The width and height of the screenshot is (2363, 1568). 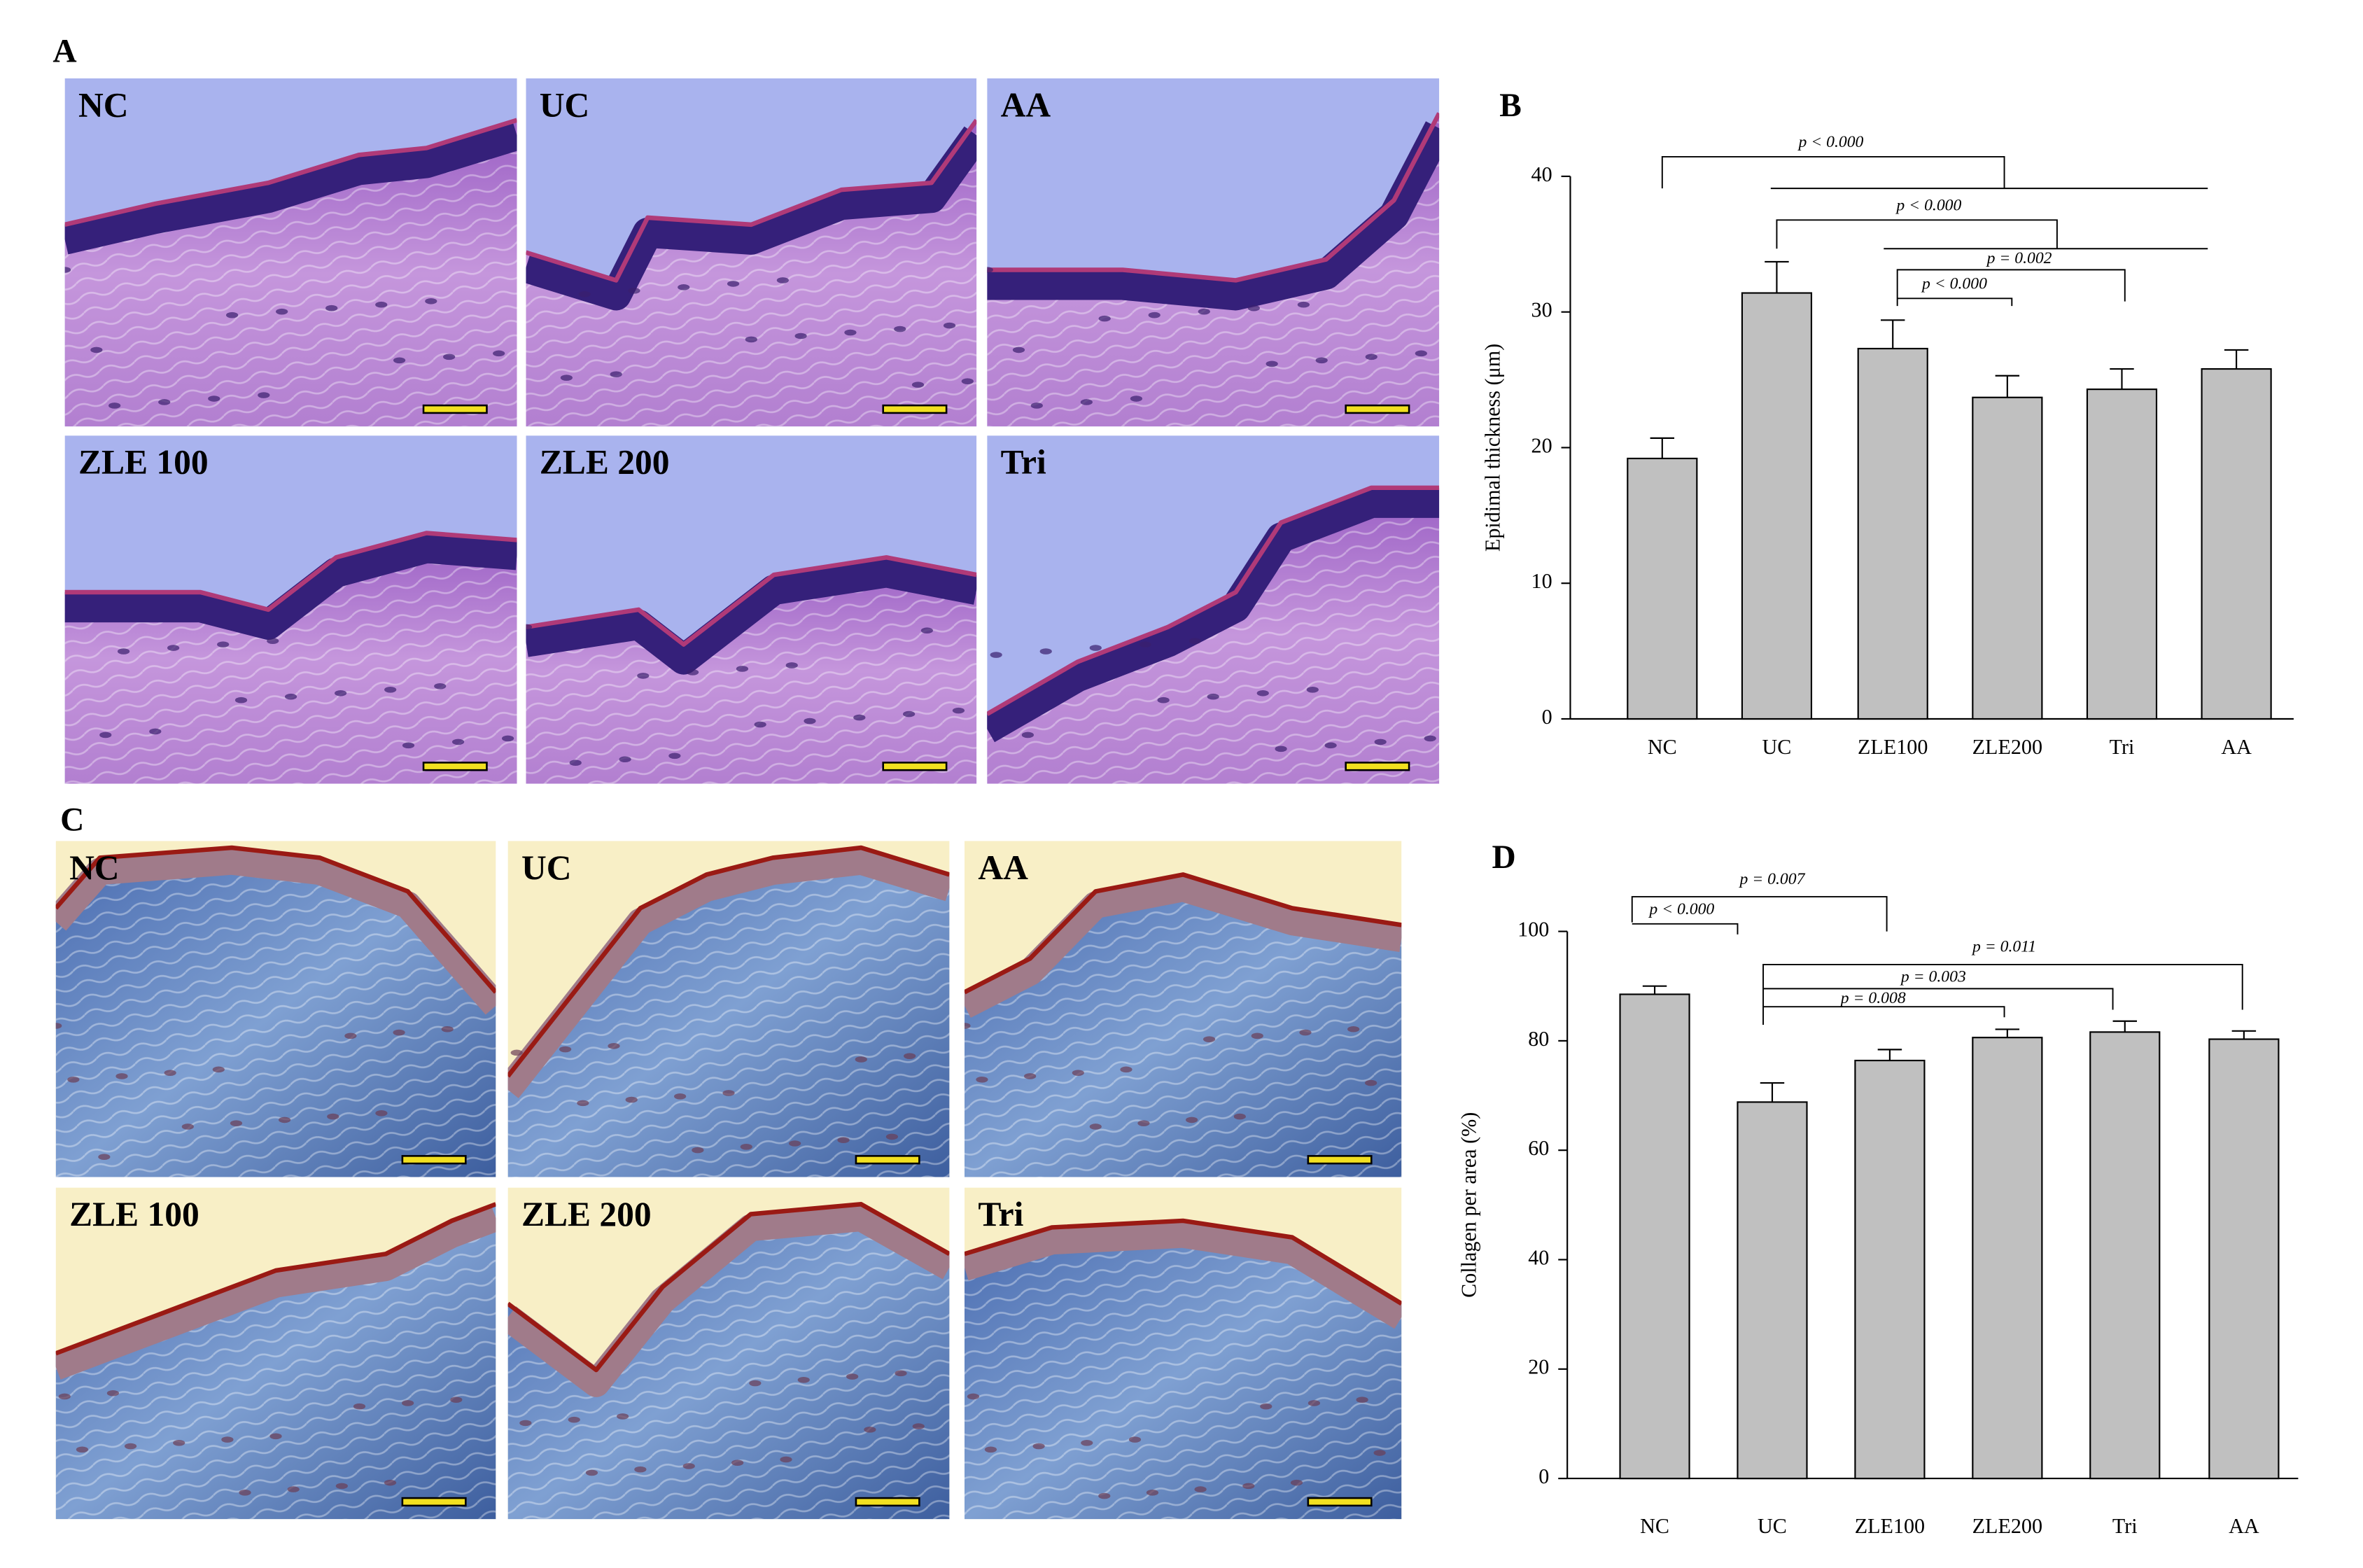 I want to click on image-label: UC, so click(x=565, y=104).